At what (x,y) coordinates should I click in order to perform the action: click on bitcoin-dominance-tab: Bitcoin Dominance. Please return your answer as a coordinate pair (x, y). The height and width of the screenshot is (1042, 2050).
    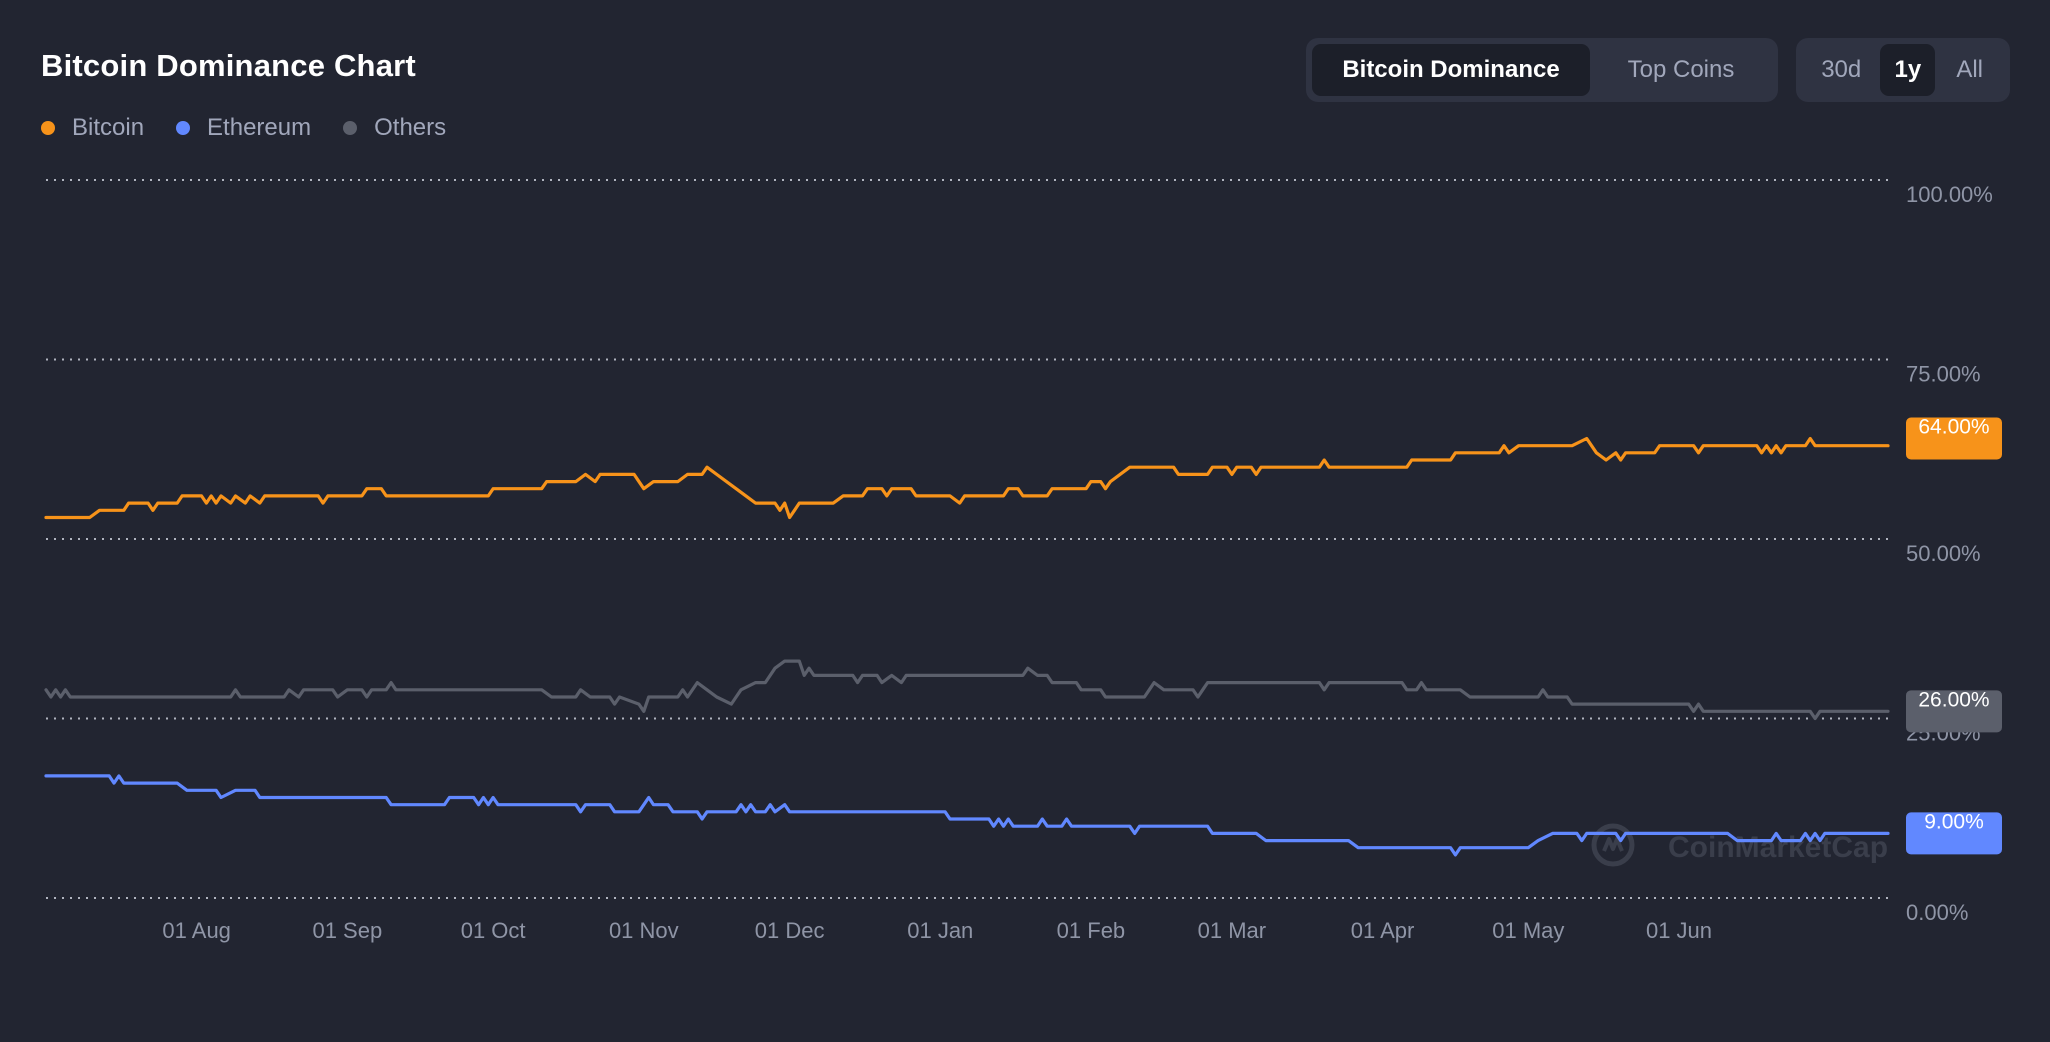
    Looking at the image, I should click on (1451, 70).